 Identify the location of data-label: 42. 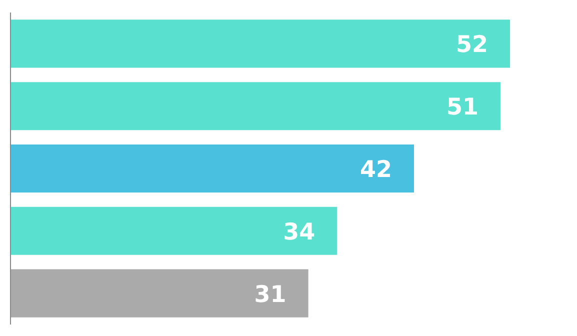
(376, 170).